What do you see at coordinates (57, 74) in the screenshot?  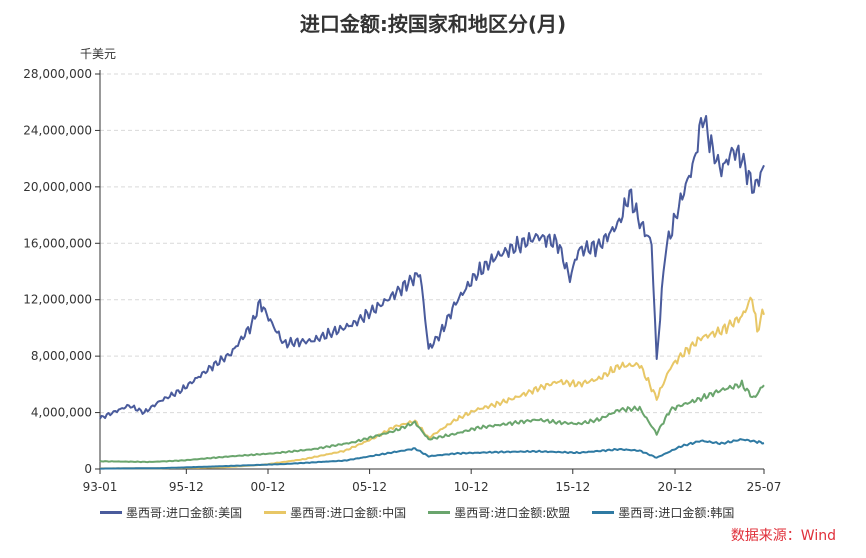 I see `y-tick-label: 28,000,000` at bounding box center [57, 74].